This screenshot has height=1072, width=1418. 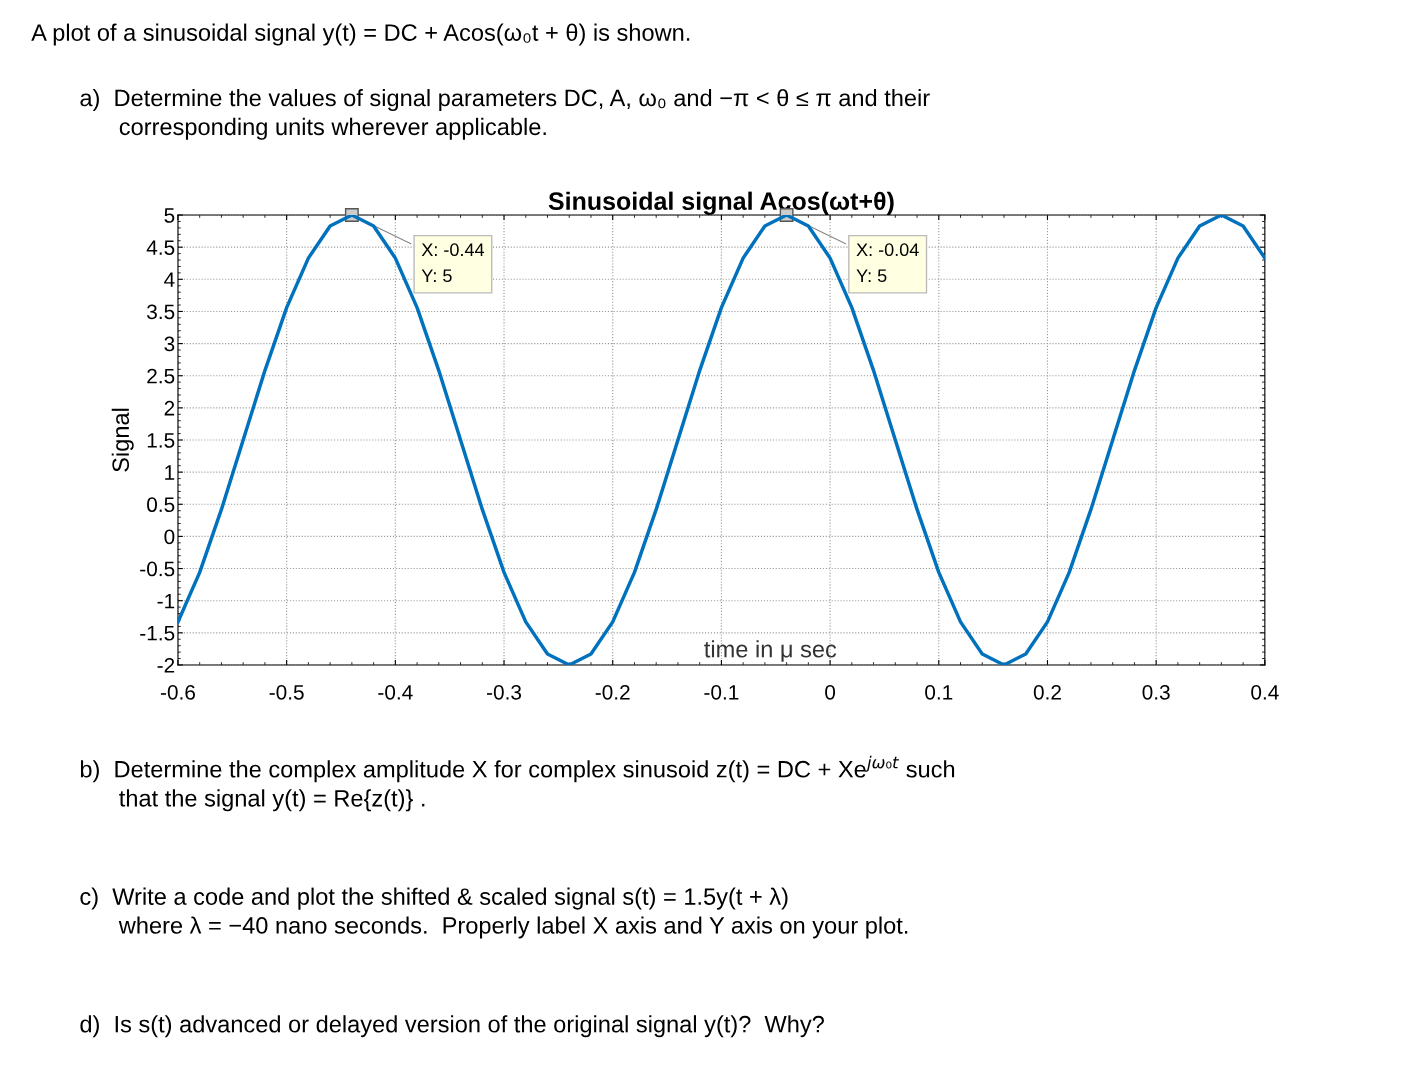 What do you see at coordinates (169, 215) in the screenshot?
I see `y-tick-label: 5` at bounding box center [169, 215].